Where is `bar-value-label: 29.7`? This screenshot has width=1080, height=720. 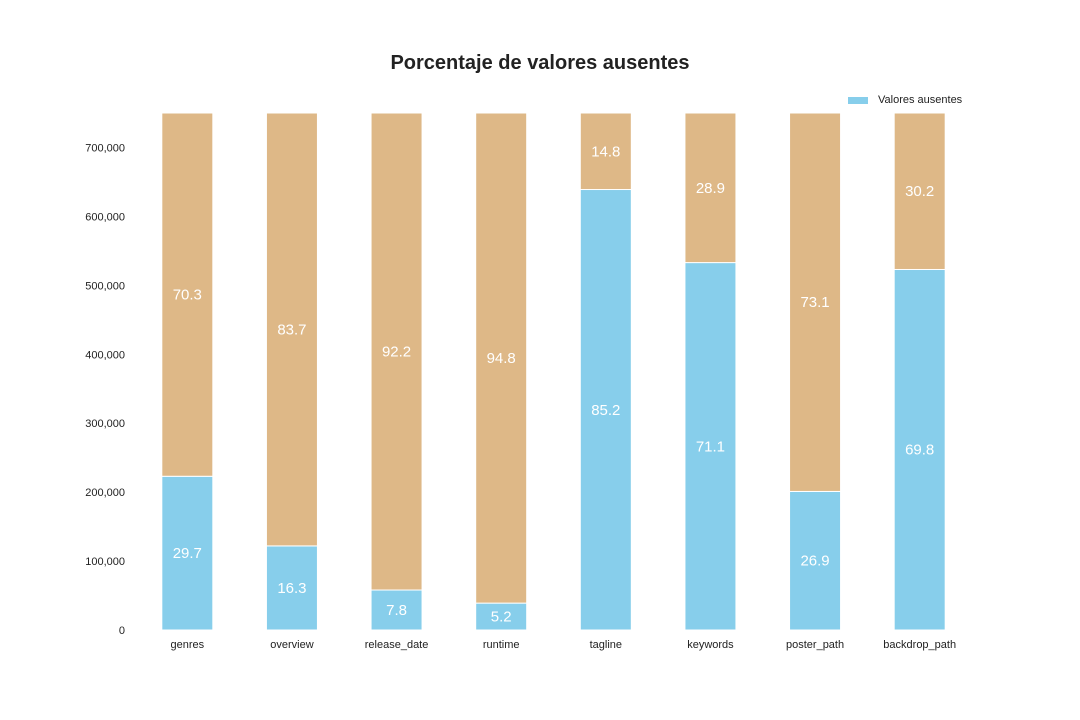 bar-value-label: 29.7 is located at coordinates (187, 553).